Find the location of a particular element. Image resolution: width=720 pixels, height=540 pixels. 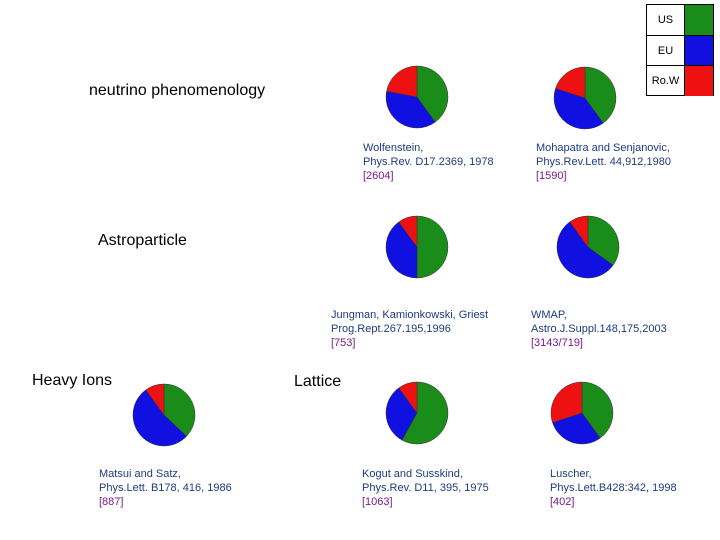

citation-authors: Matsui and Satz, is located at coordinates (140, 474).